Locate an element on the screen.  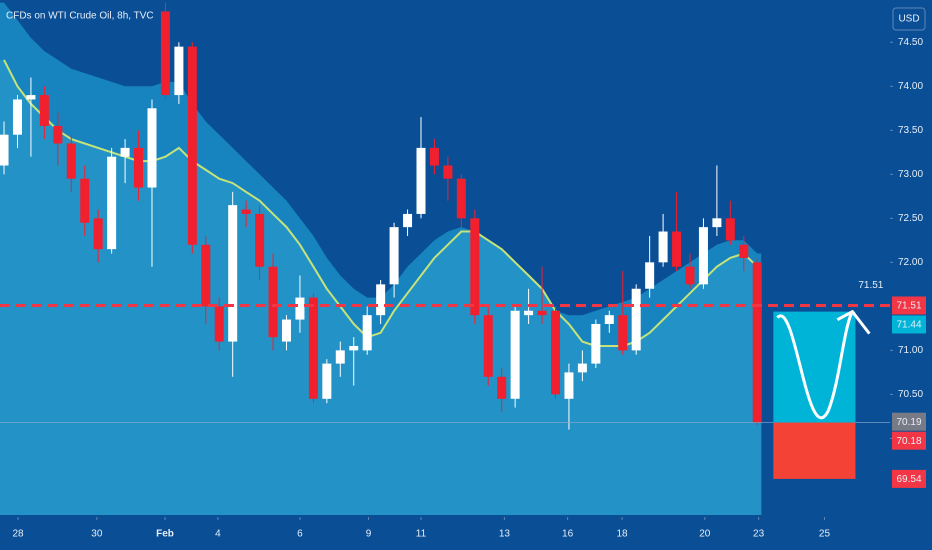
price-label: 69.54 is located at coordinates (908, 479).